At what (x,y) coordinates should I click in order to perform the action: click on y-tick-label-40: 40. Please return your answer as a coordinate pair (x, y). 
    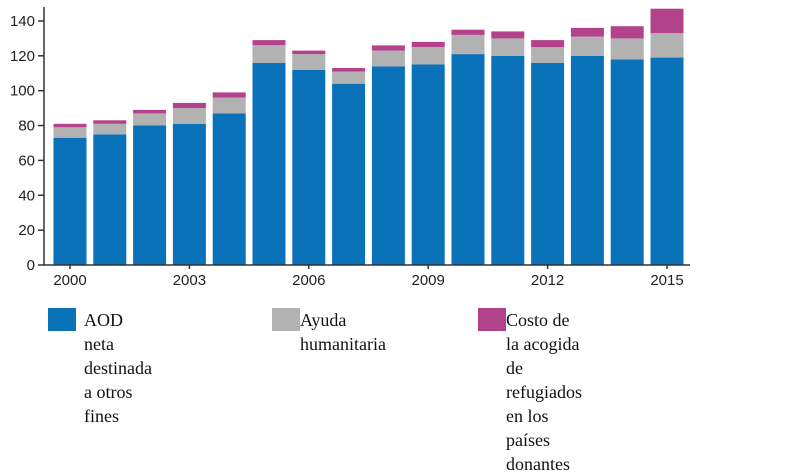
    Looking at the image, I should click on (26, 195).